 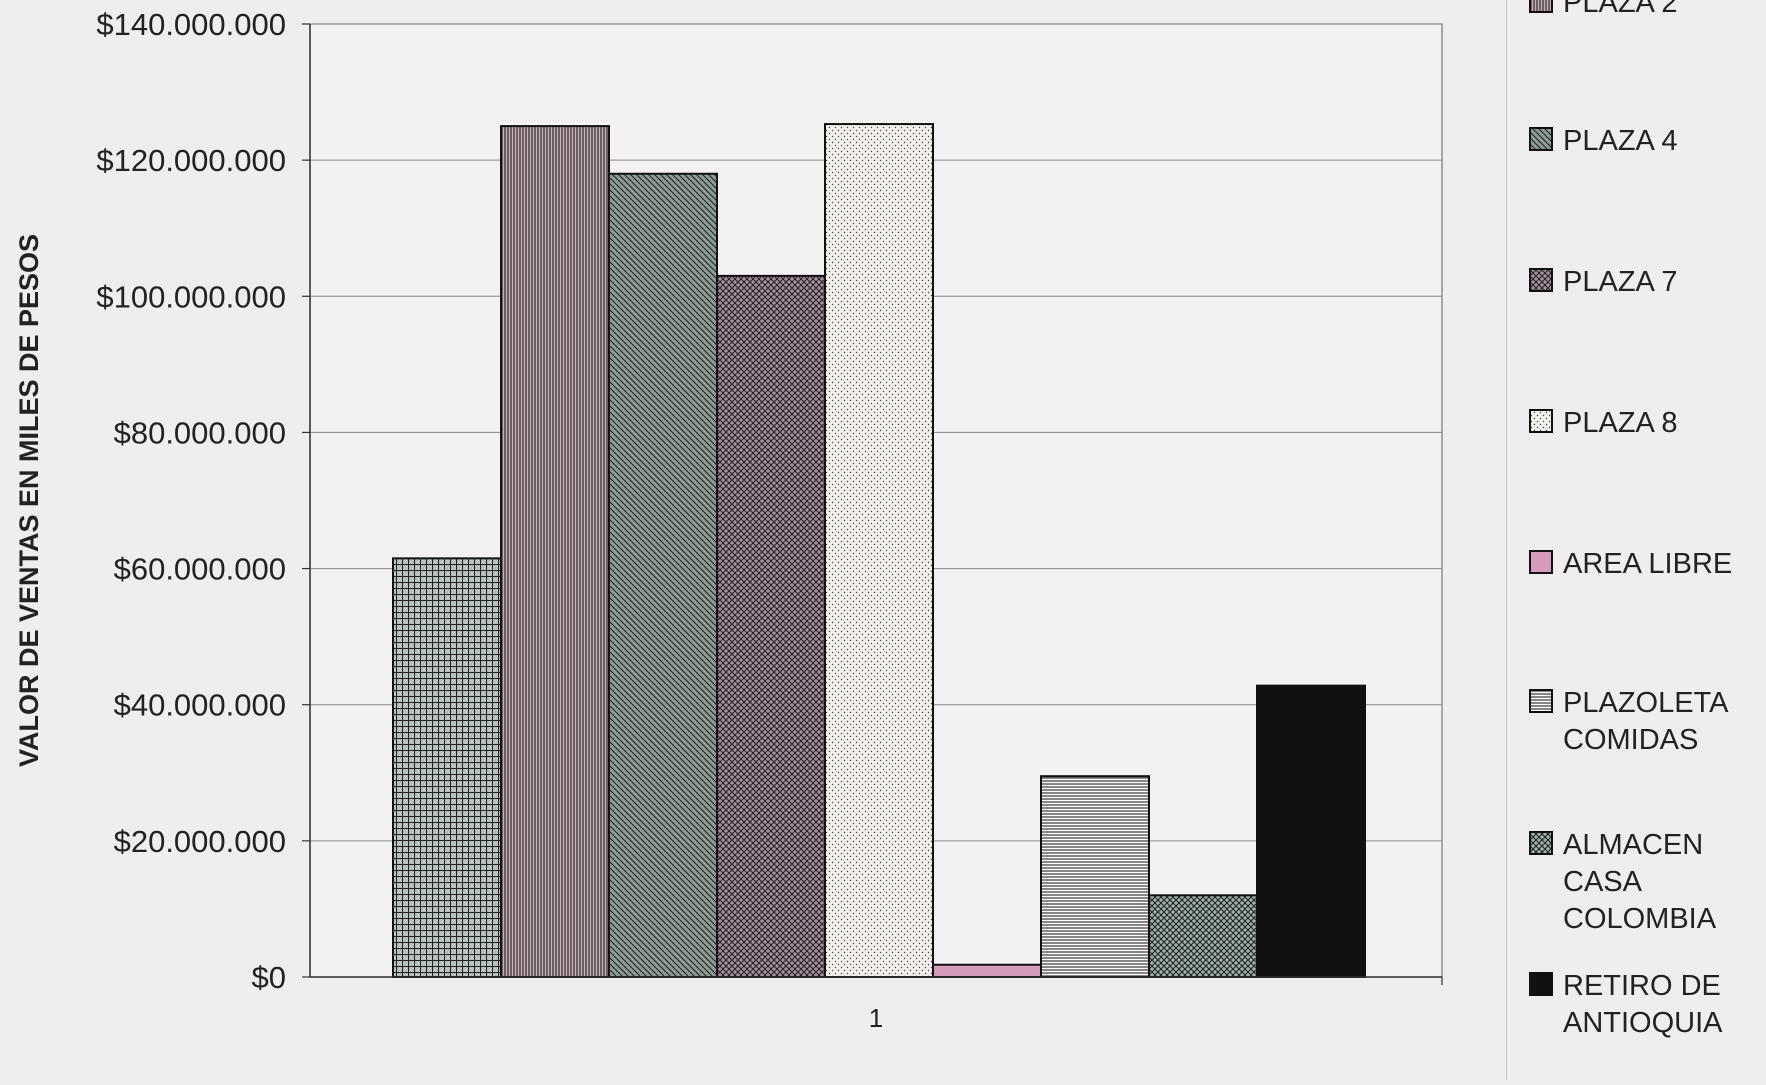 What do you see at coordinates (1647, 564) in the screenshot?
I see `legend-label: AREA LIBRE` at bounding box center [1647, 564].